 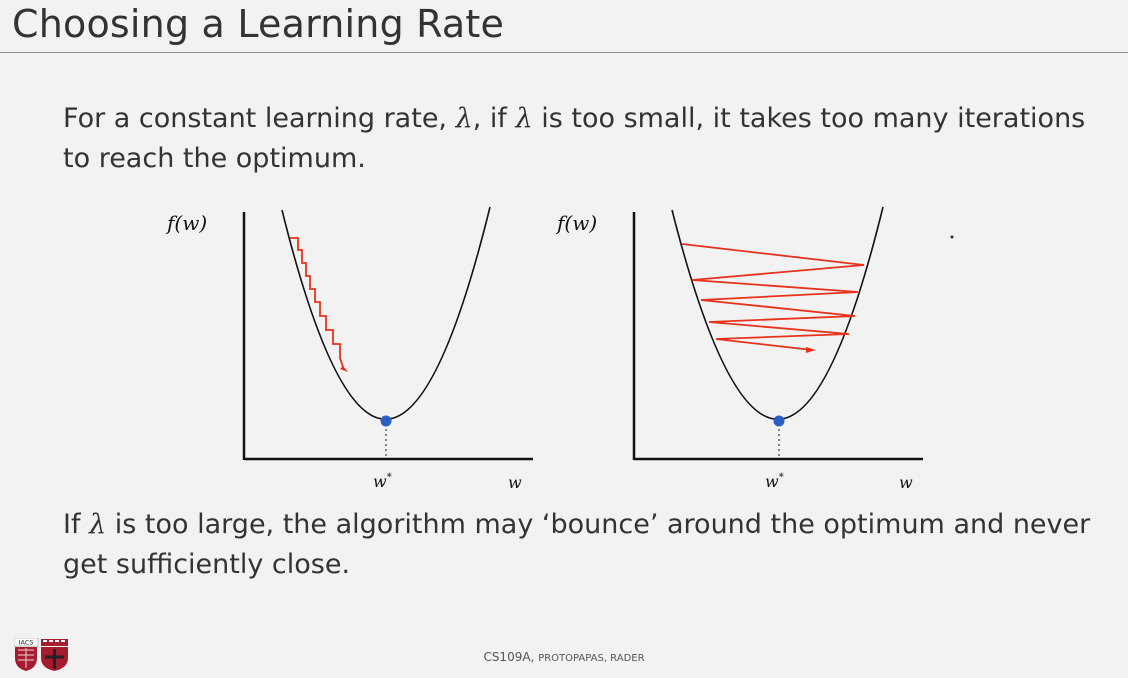 I want to click on large-rate-diagram: f(w) w* w, so click(x=754, y=349).